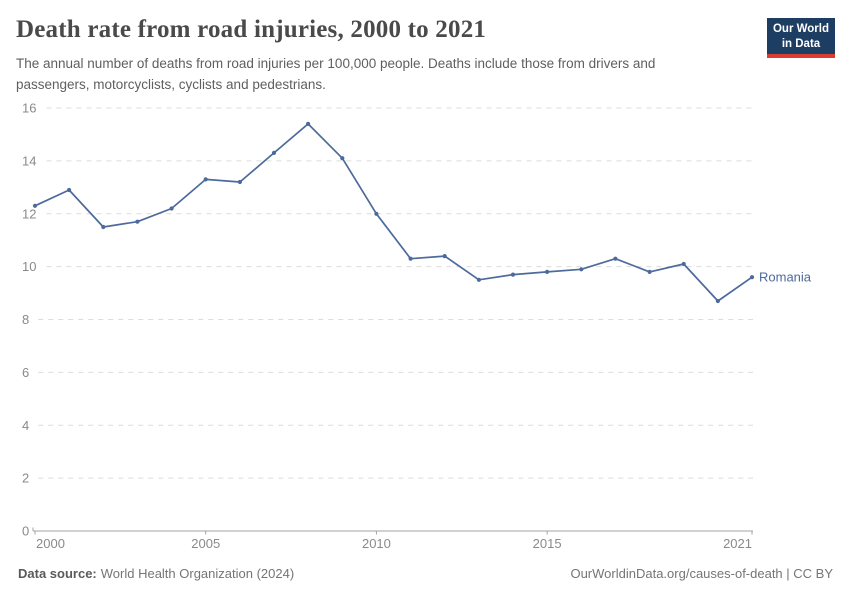  What do you see at coordinates (376, 543) in the screenshot?
I see `x-axis-tick-label: 2010` at bounding box center [376, 543].